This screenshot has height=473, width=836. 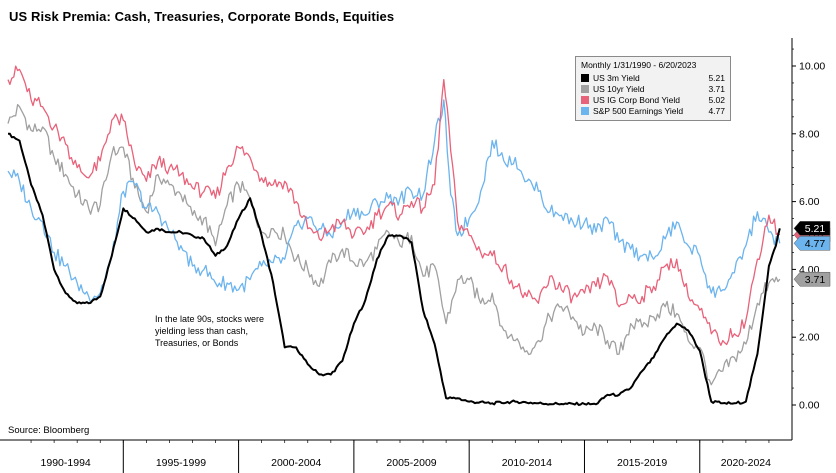 I want to click on legend-value: 5.02, so click(x=716, y=99).